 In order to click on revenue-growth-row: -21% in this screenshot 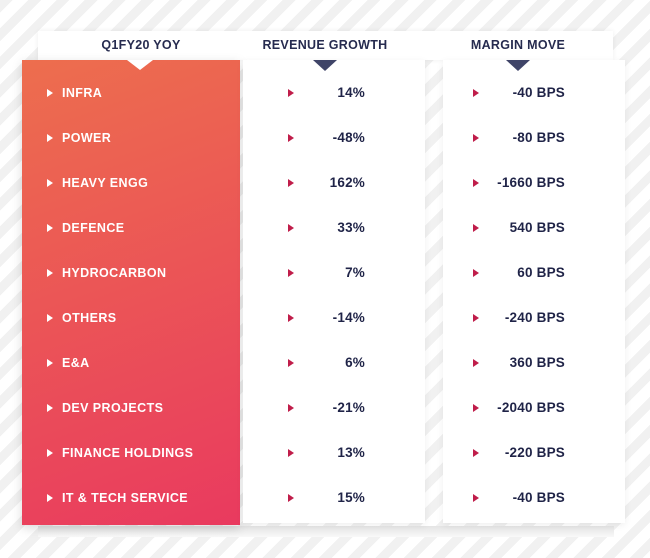, I will do `click(334, 407)`.